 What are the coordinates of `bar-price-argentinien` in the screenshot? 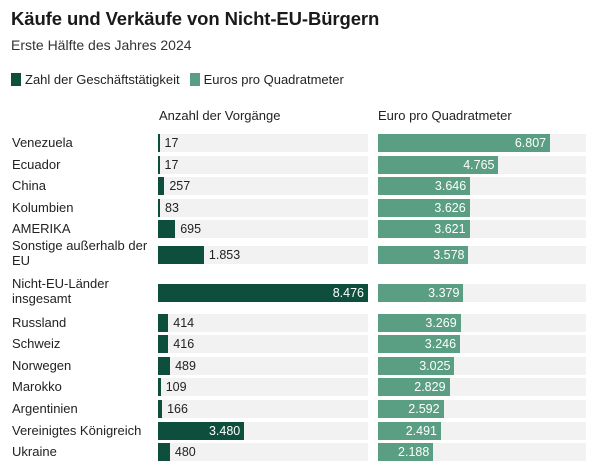 It's located at (411, 409).